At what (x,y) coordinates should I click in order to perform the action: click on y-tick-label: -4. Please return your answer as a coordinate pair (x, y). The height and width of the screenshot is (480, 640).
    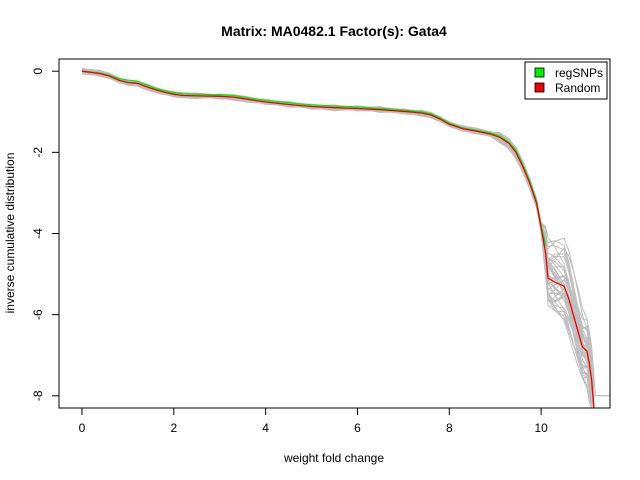
    Looking at the image, I should click on (38, 233).